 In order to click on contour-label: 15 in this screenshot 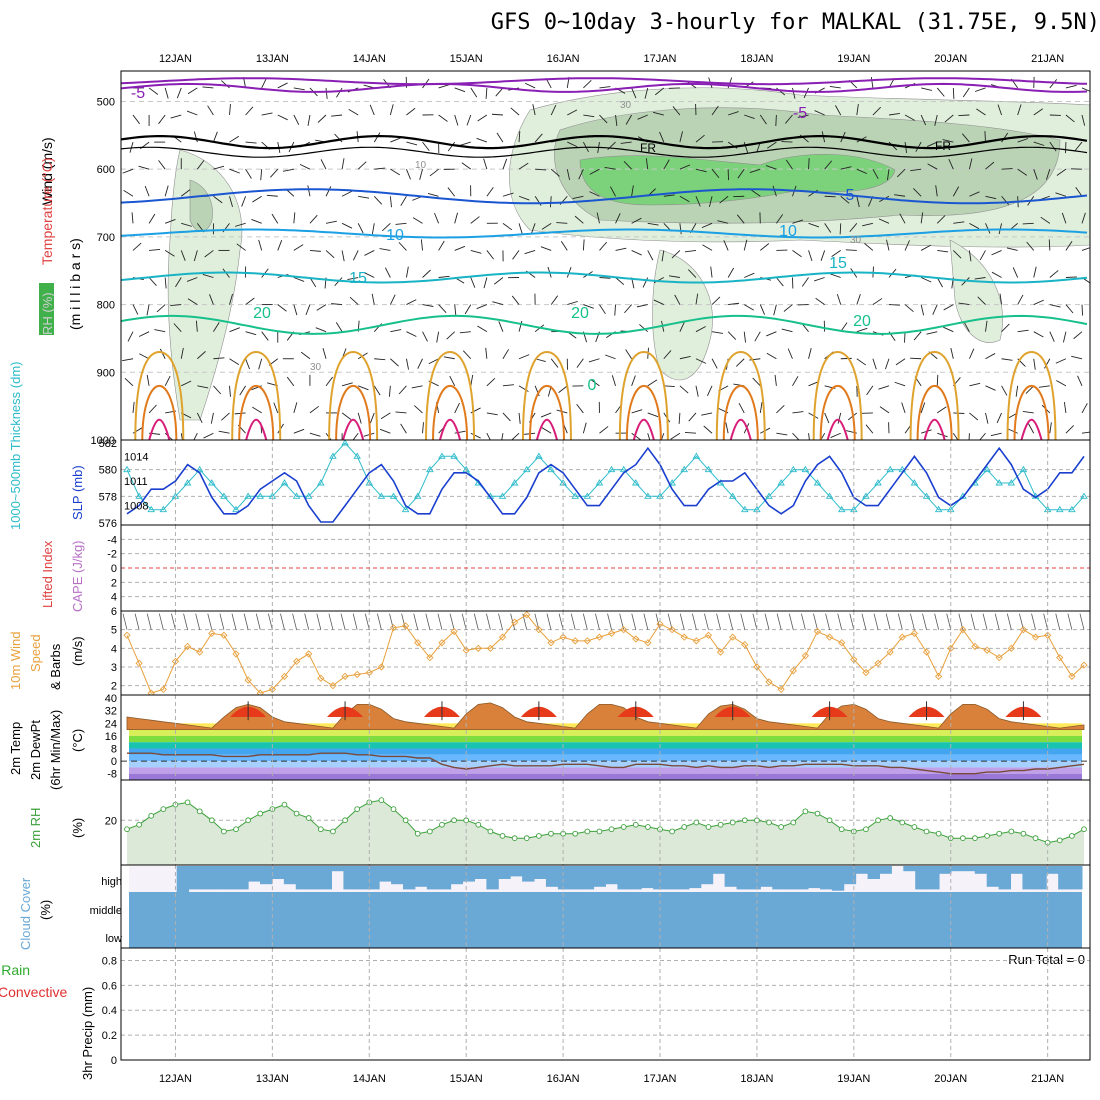, I will do `click(358, 278)`.